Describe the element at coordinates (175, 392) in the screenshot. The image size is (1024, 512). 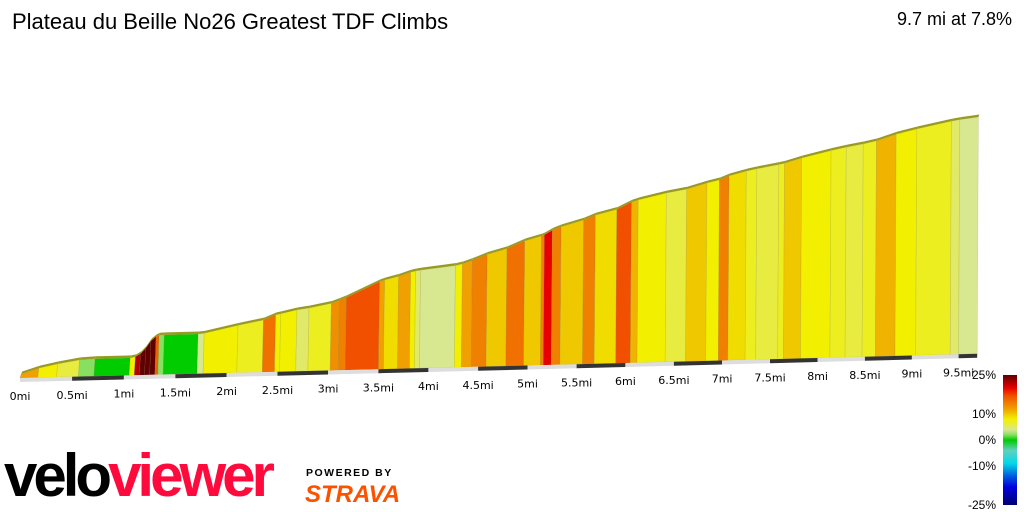
I see `x-tick-label: 1.5mi` at that location.